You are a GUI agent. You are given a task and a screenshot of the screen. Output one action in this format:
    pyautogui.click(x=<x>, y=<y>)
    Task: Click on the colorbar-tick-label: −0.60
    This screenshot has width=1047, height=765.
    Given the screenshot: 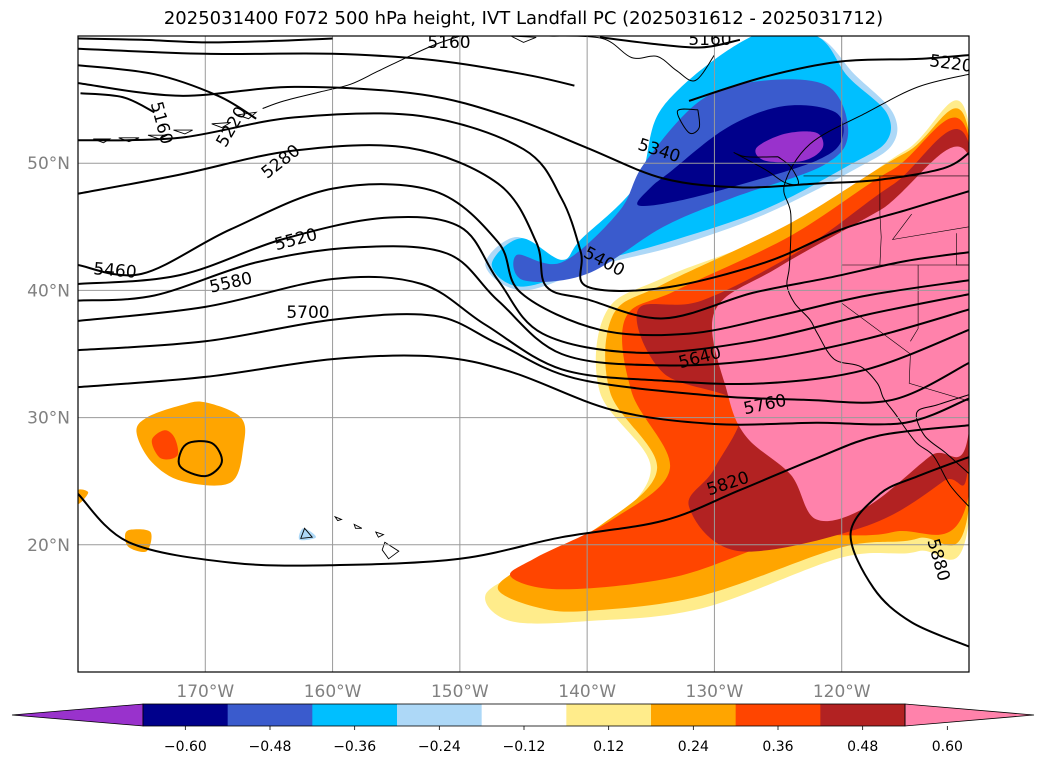 What is the action you would take?
    pyautogui.click(x=185, y=747)
    